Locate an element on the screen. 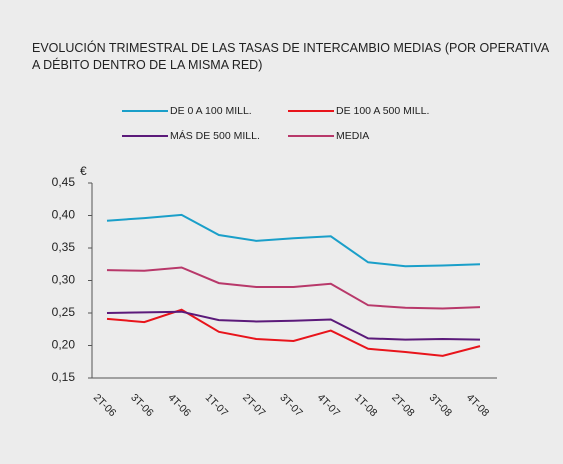 This screenshot has height=464, width=563. x-tick-label: 3T-06 is located at coordinates (142, 406).